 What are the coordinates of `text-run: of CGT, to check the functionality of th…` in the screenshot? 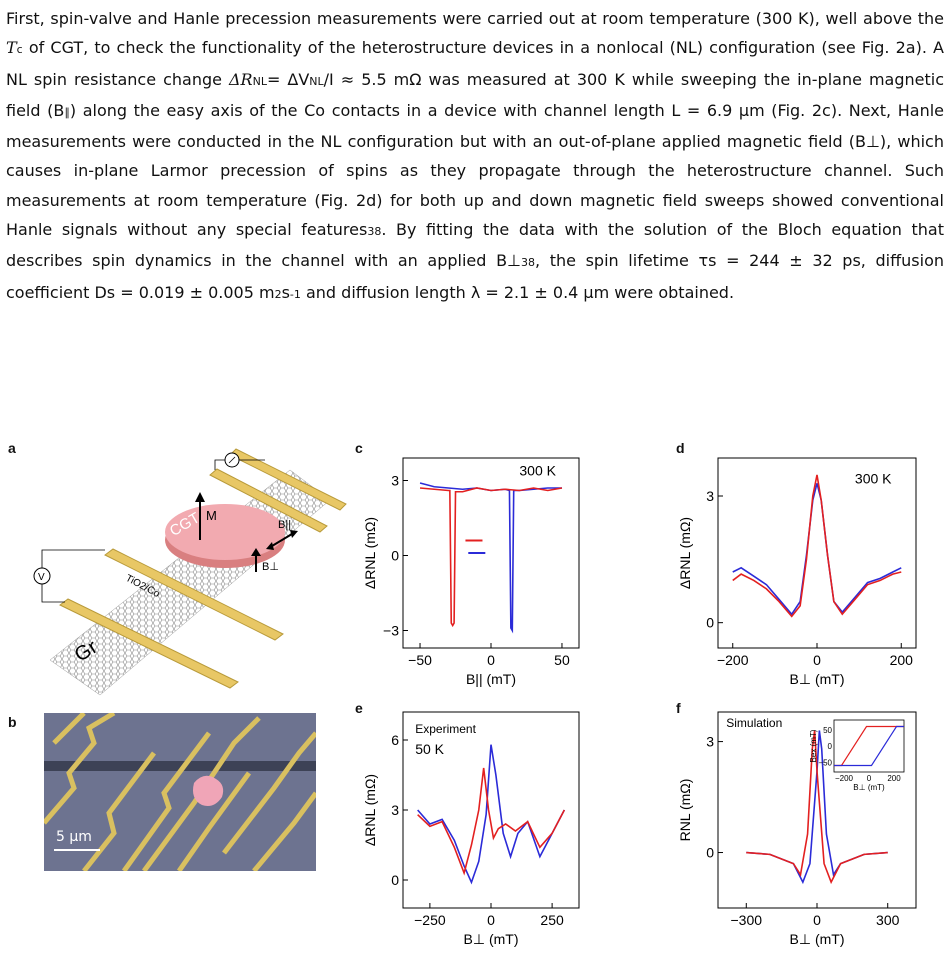 It's located at (475, 63).